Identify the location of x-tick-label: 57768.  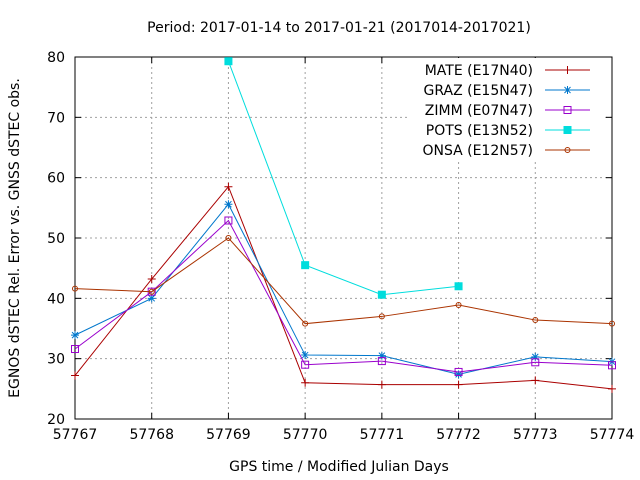
(151, 435).